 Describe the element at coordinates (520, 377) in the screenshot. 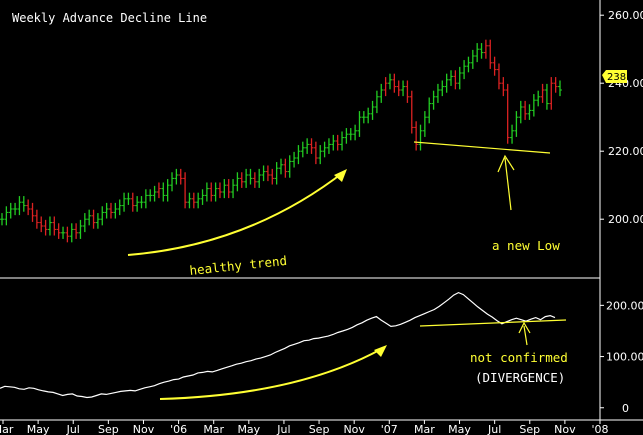

I see `divergence-note: (DIVERGENCE)` at that location.